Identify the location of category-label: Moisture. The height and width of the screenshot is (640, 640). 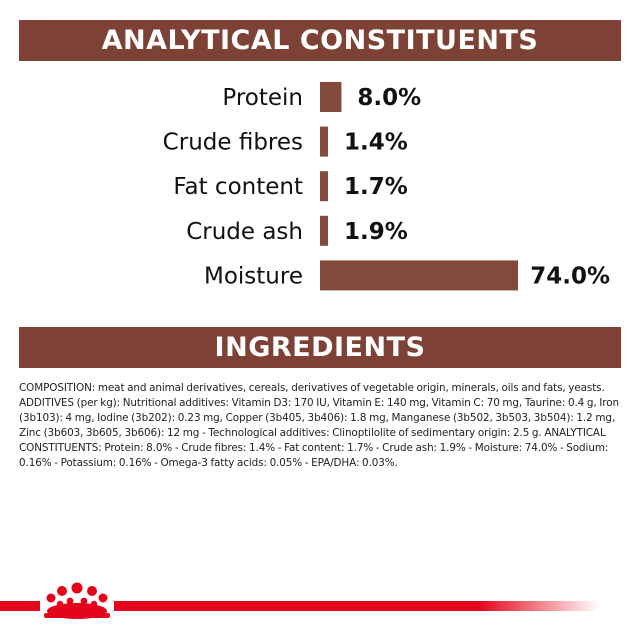
(253, 276).